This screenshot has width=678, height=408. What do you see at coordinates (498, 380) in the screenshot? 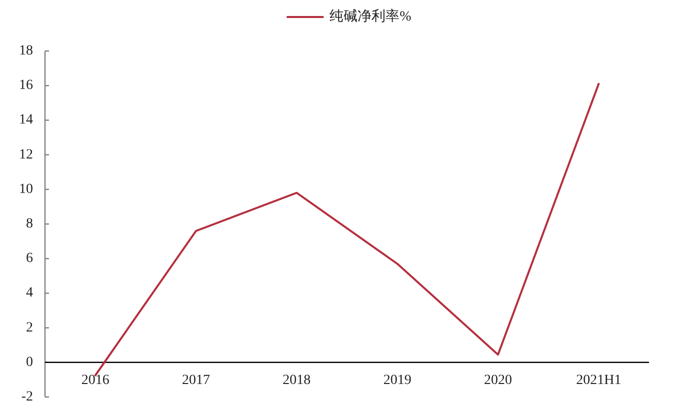
I see `x-tick-label: 2020` at bounding box center [498, 380].